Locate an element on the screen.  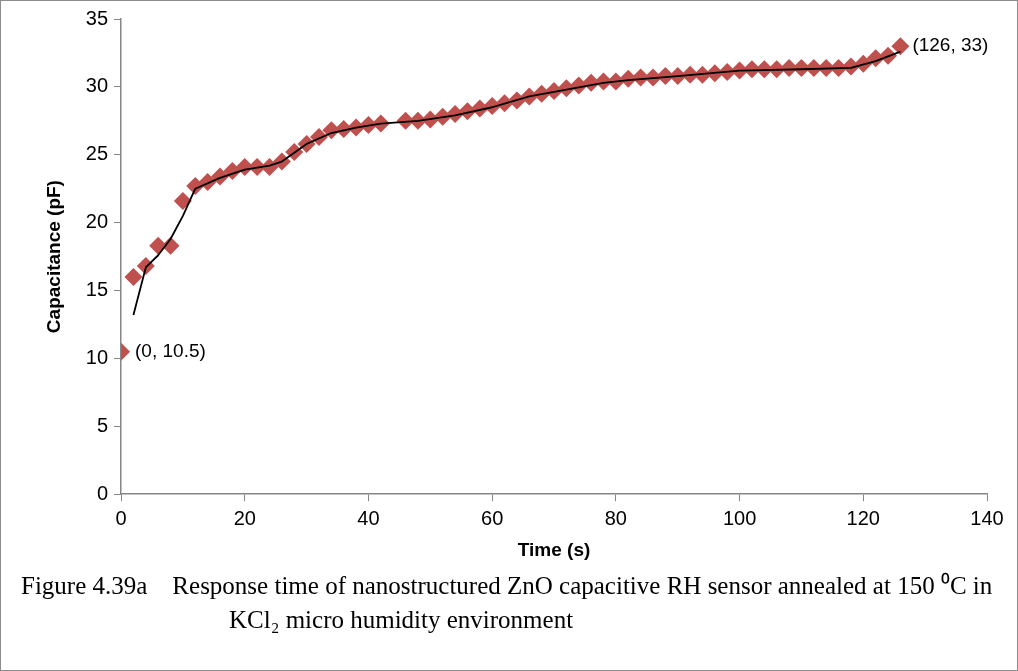
y-tick-label: 20 is located at coordinates (97, 221).